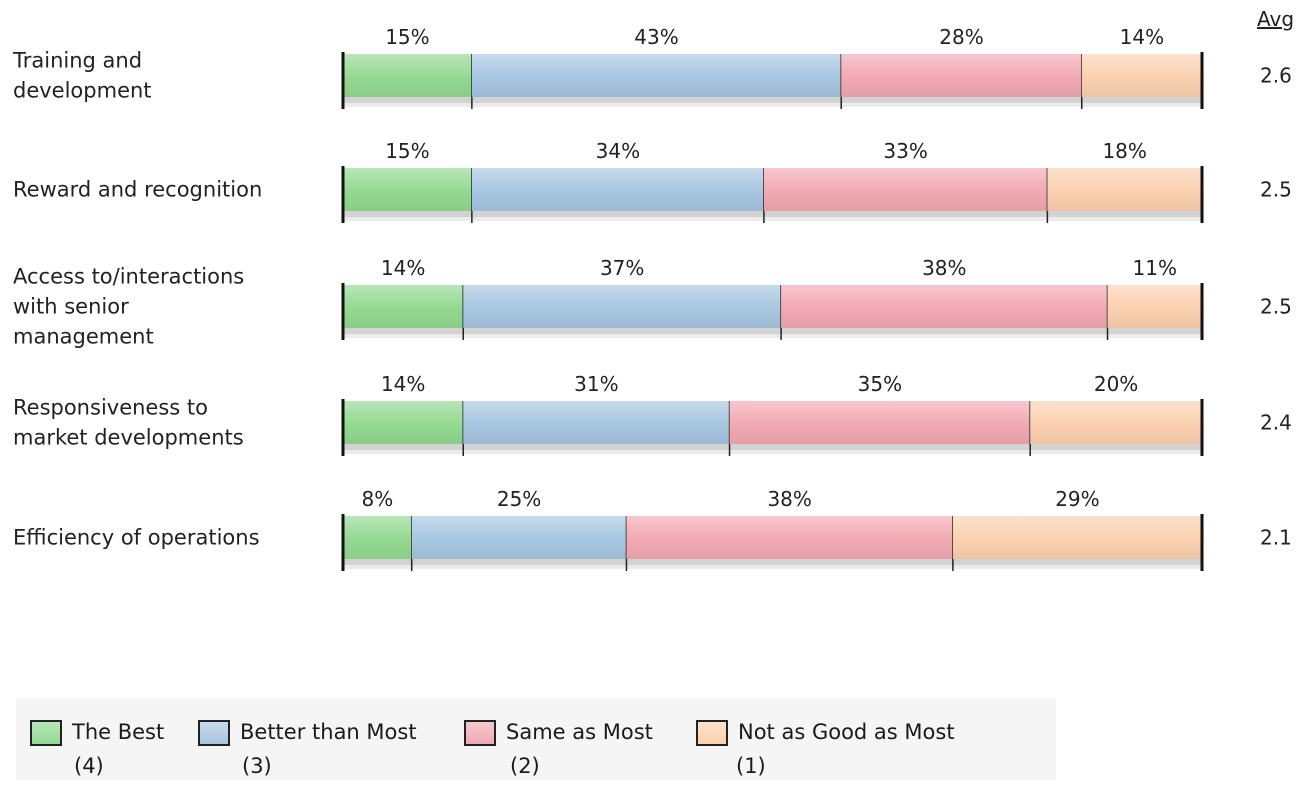  What do you see at coordinates (880, 384) in the screenshot?
I see `data-label: 35%` at bounding box center [880, 384].